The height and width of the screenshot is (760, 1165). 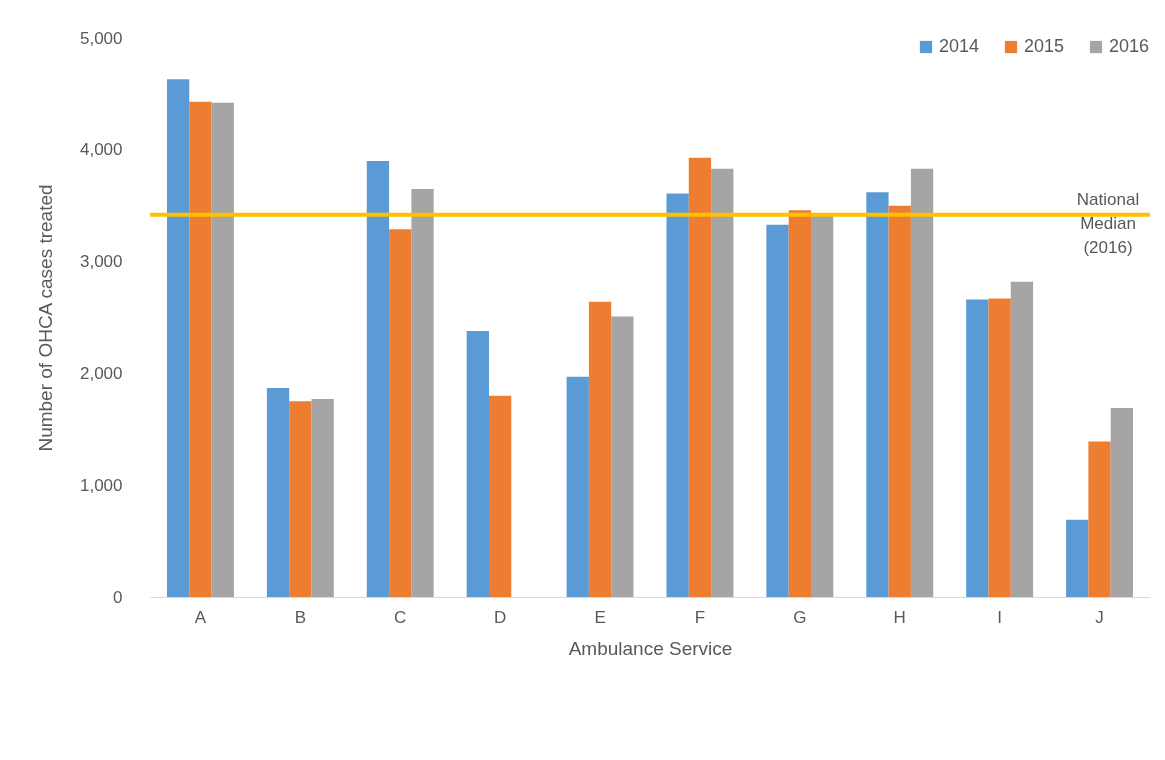 I want to click on x-tick-label: H, so click(x=899, y=617).